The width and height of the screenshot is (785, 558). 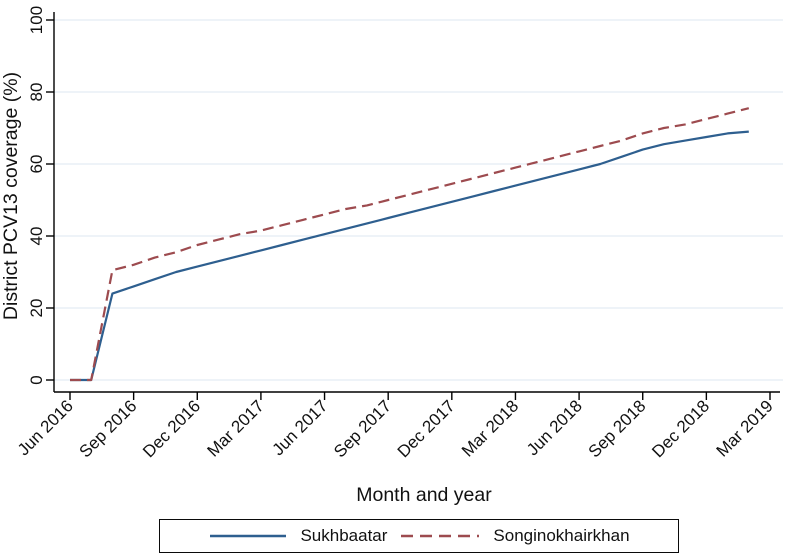 What do you see at coordinates (617, 428) in the screenshot?
I see `x-tick-label-9: Sep 2018` at bounding box center [617, 428].